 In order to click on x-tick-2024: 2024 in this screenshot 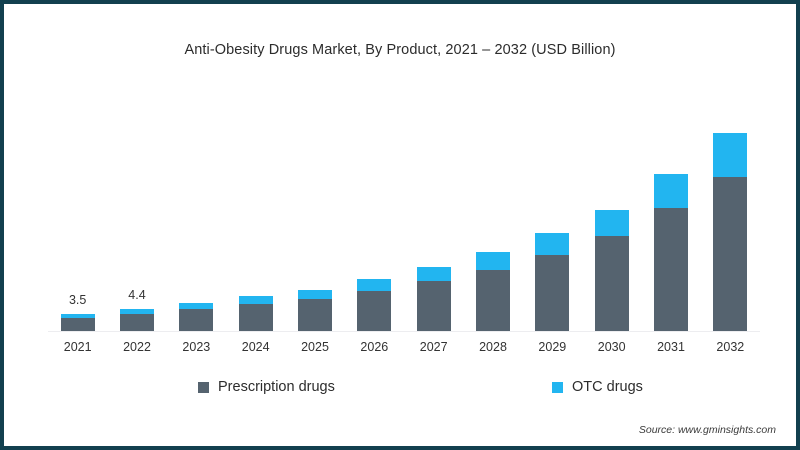, I will do `click(255, 347)`.